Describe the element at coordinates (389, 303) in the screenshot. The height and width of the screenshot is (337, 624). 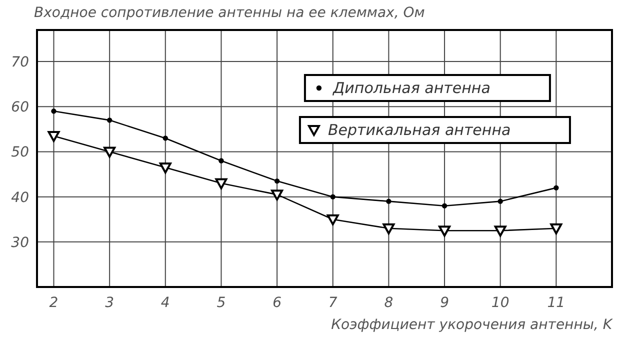
I see `x-tick-label: 8` at that location.